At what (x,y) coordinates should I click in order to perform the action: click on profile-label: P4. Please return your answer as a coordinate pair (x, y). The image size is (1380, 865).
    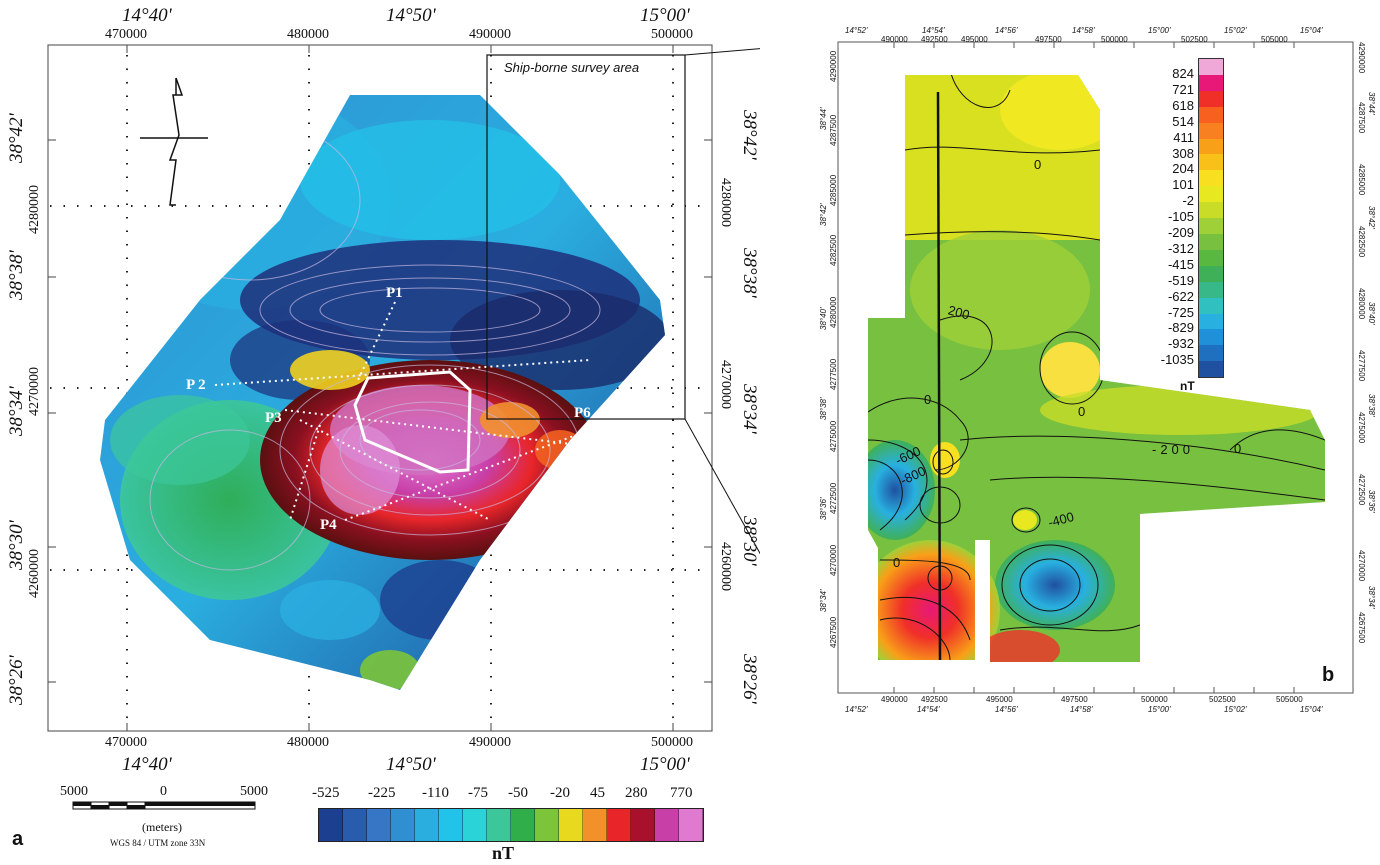
    Looking at the image, I should click on (328, 525).